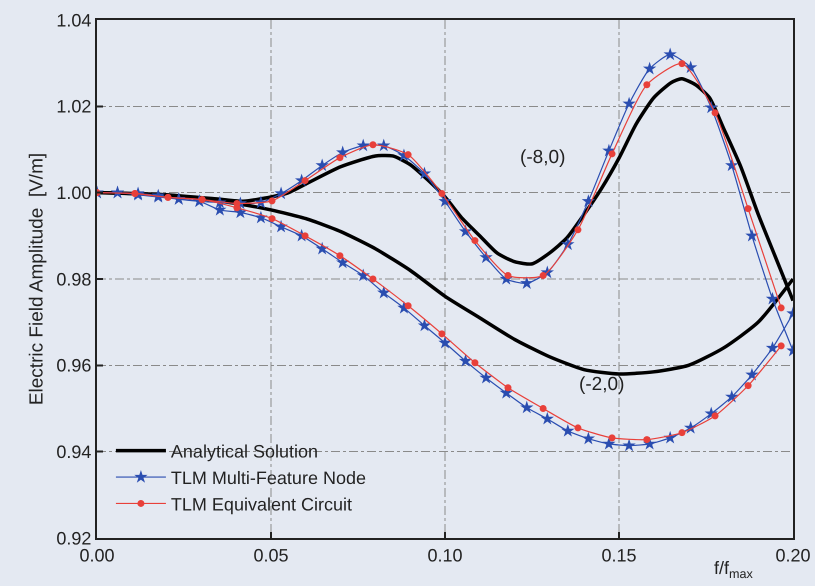 The width and height of the screenshot is (815, 586). What do you see at coordinates (74, 279) in the screenshot?
I see `y-tick-label: 0.98` at bounding box center [74, 279].